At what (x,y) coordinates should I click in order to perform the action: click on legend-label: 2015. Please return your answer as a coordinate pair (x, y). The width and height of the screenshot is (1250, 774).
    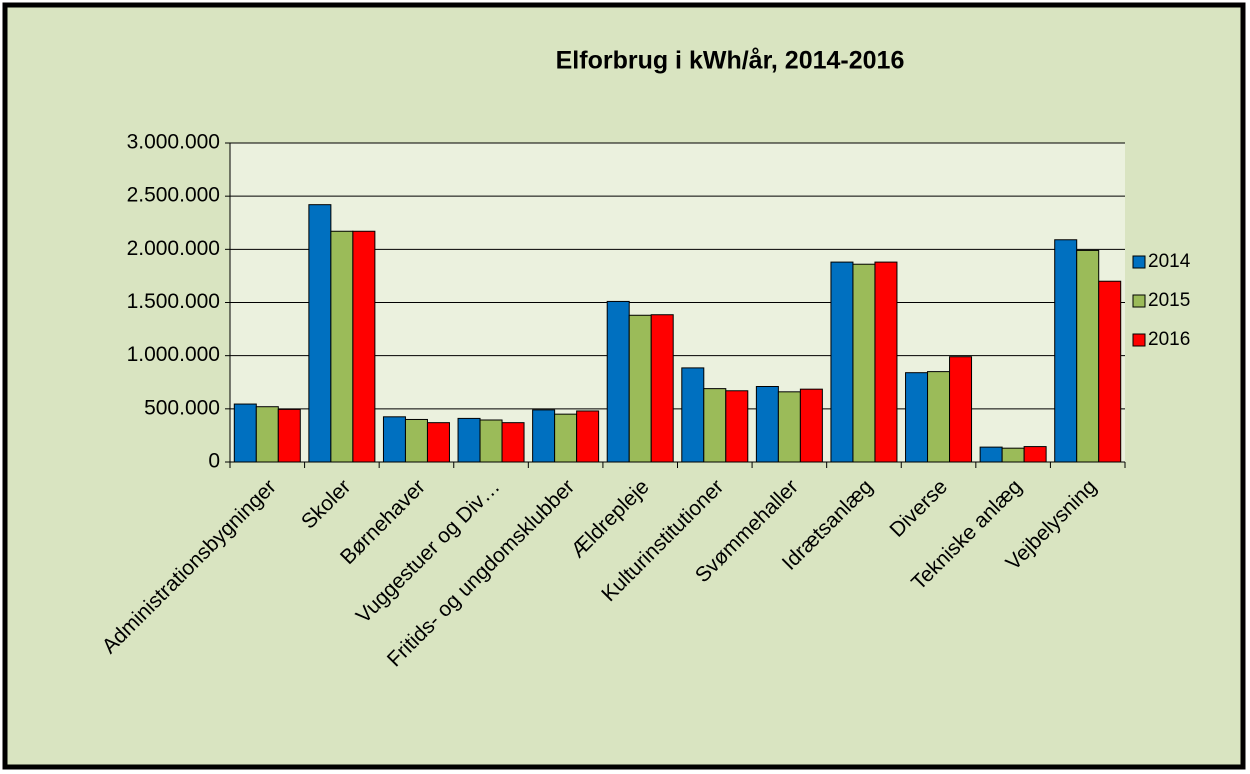
    Looking at the image, I should click on (1169, 300).